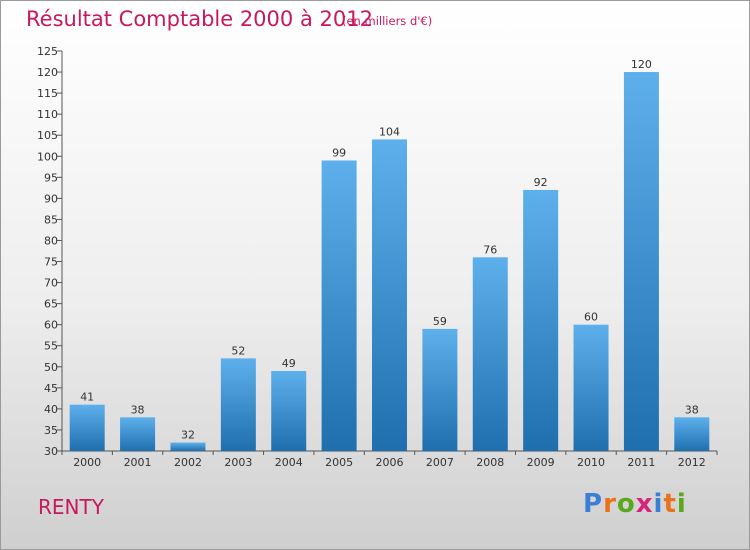 Image resolution: width=750 pixels, height=550 pixels. I want to click on bar-2010, so click(591, 387).